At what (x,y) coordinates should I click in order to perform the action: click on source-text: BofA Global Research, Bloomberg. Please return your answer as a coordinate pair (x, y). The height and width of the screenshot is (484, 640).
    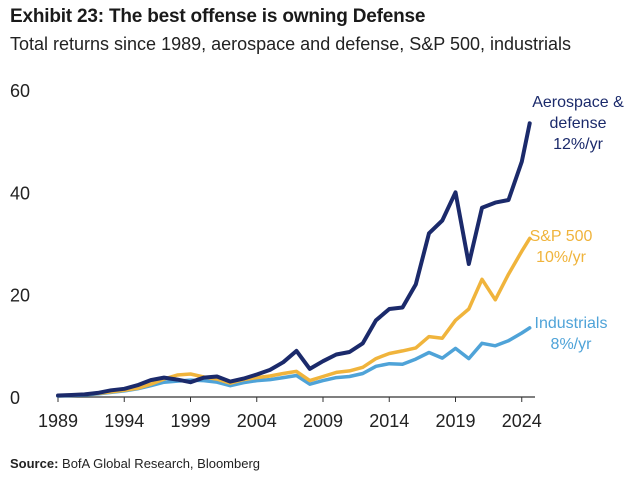
    Looking at the image, I should click on (161, 463).